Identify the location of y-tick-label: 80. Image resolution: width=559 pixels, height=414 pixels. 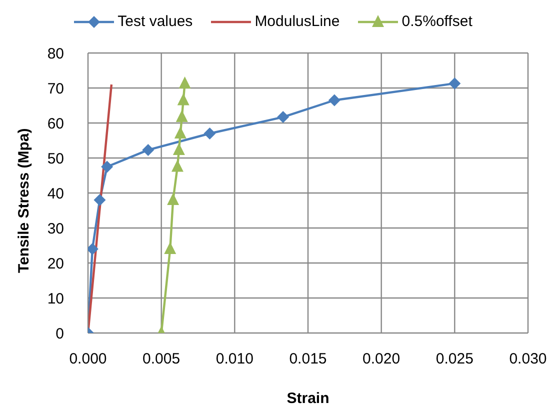
(55, 53).